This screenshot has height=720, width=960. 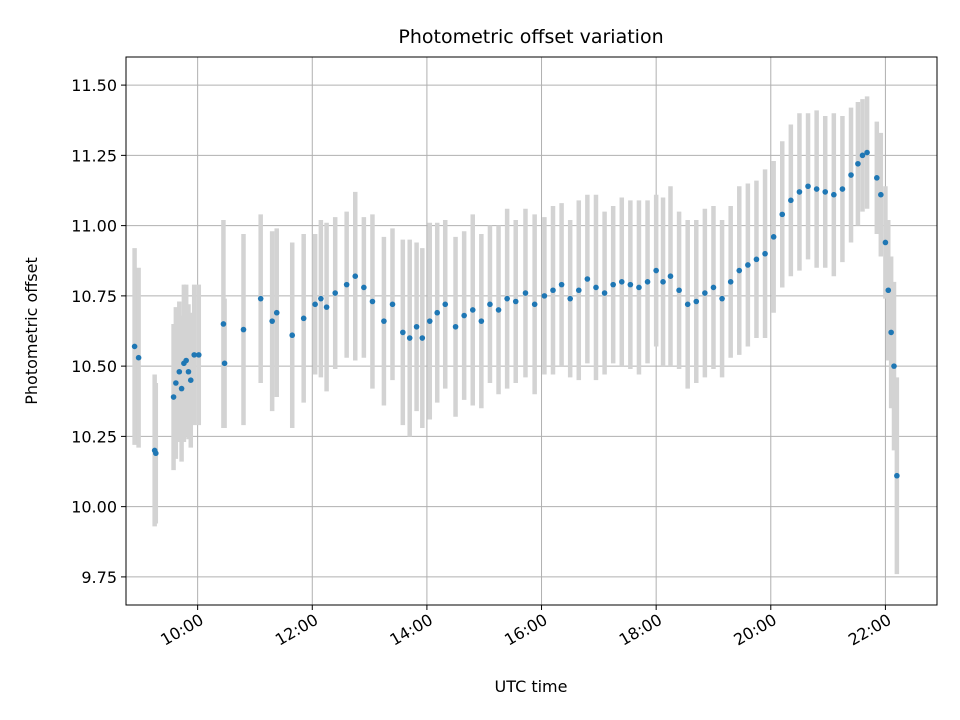 I want to click on x-axis-ticks: 10:00 12:00 14:00 16:00 18:00 20:00 22:00, so click(x=525, y=627).